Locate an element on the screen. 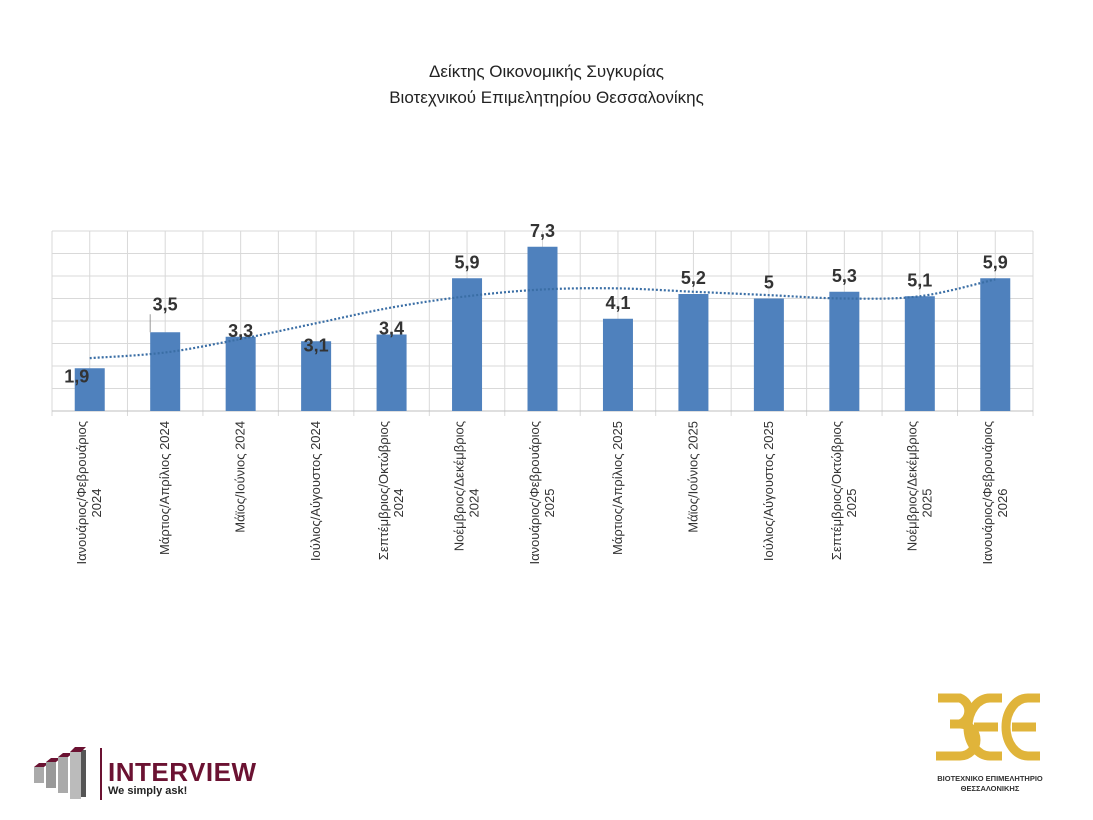  category-label: Σεπτέμβριος/Οκτώβριος2025 is located at coordinates (844, 490).